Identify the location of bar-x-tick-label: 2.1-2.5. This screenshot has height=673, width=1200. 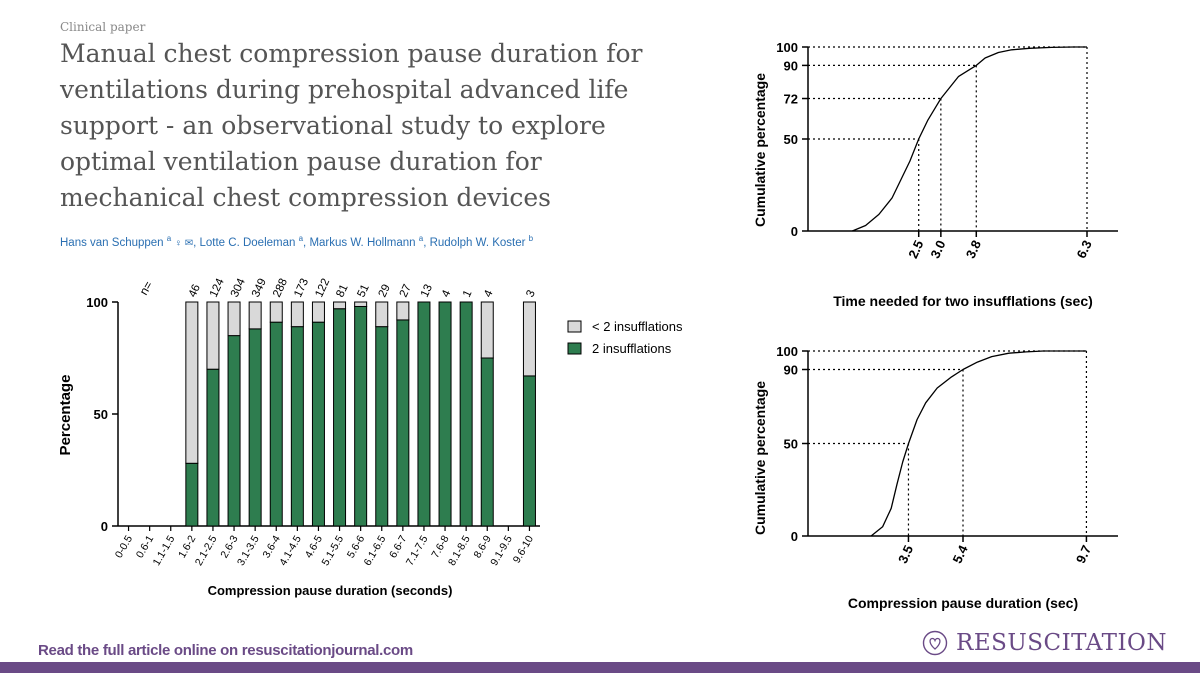
(206, 550).